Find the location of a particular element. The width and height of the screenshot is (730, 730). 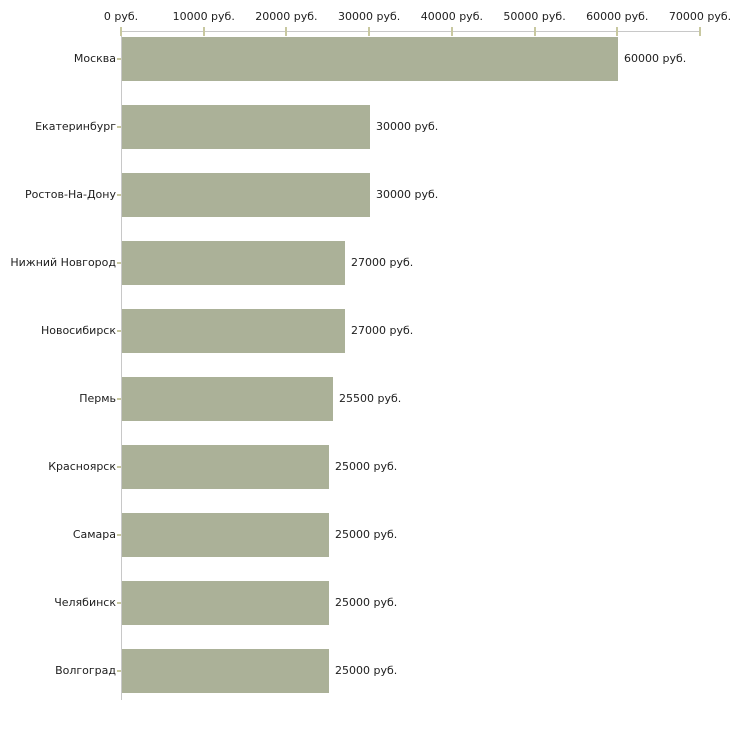

category-label: Красноярск is located at coordinates (82, 466).